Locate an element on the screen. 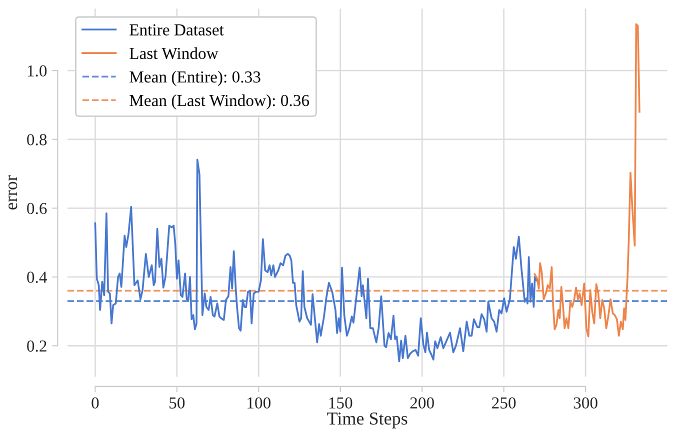 The height and width of the screenshot is (433, 674). y-tick-label: 1.0 is located at coordinates (37, 71).